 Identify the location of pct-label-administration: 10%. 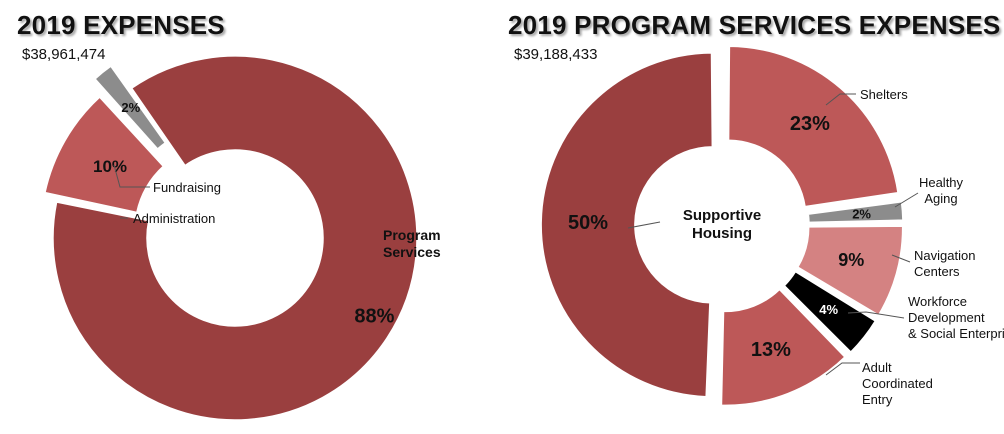
(110, 166).